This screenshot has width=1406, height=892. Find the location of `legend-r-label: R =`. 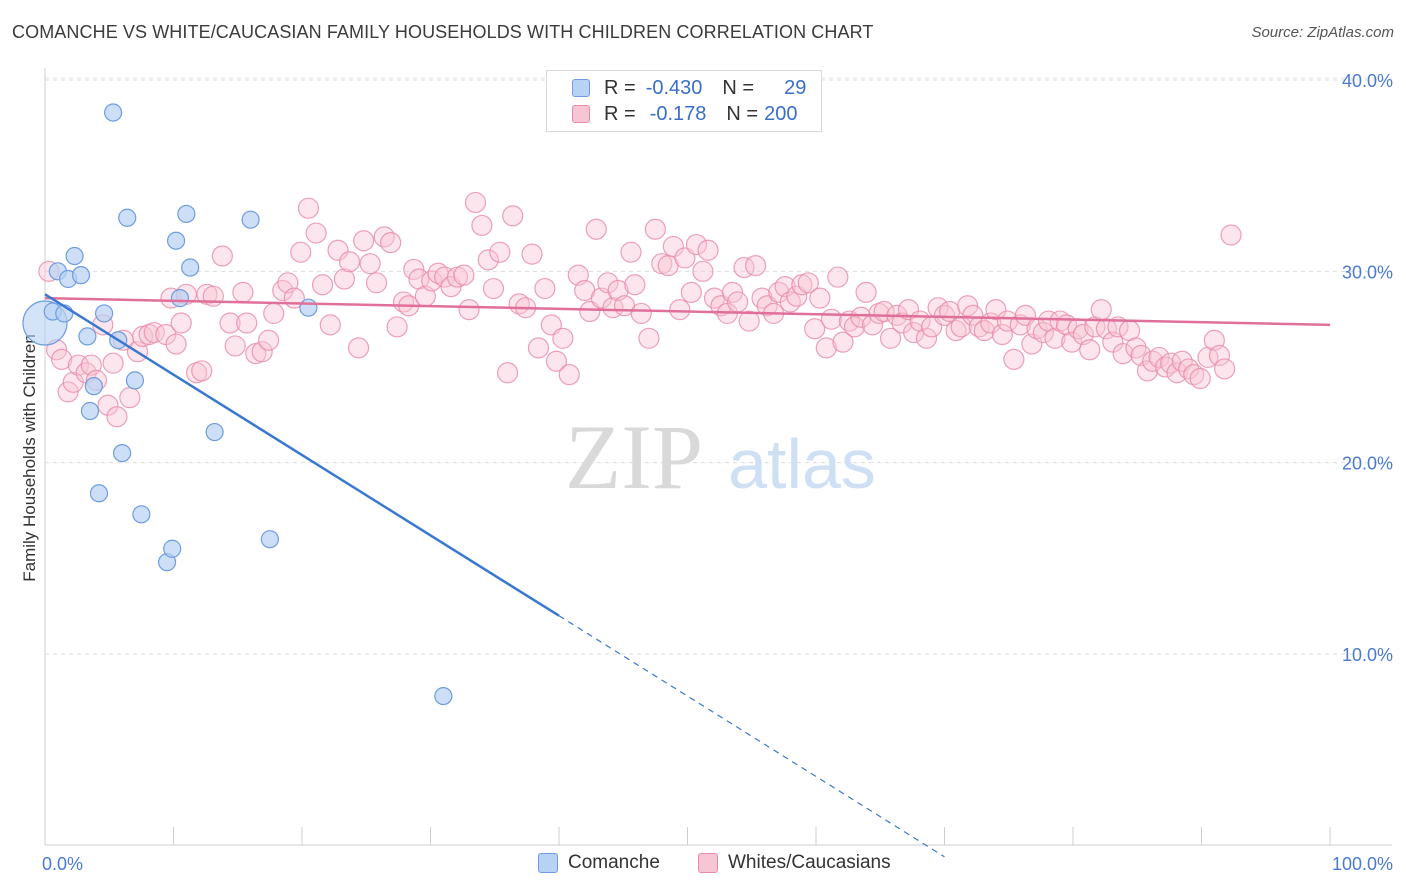

legend-r-label: R = is located at coordinates (620, 113).